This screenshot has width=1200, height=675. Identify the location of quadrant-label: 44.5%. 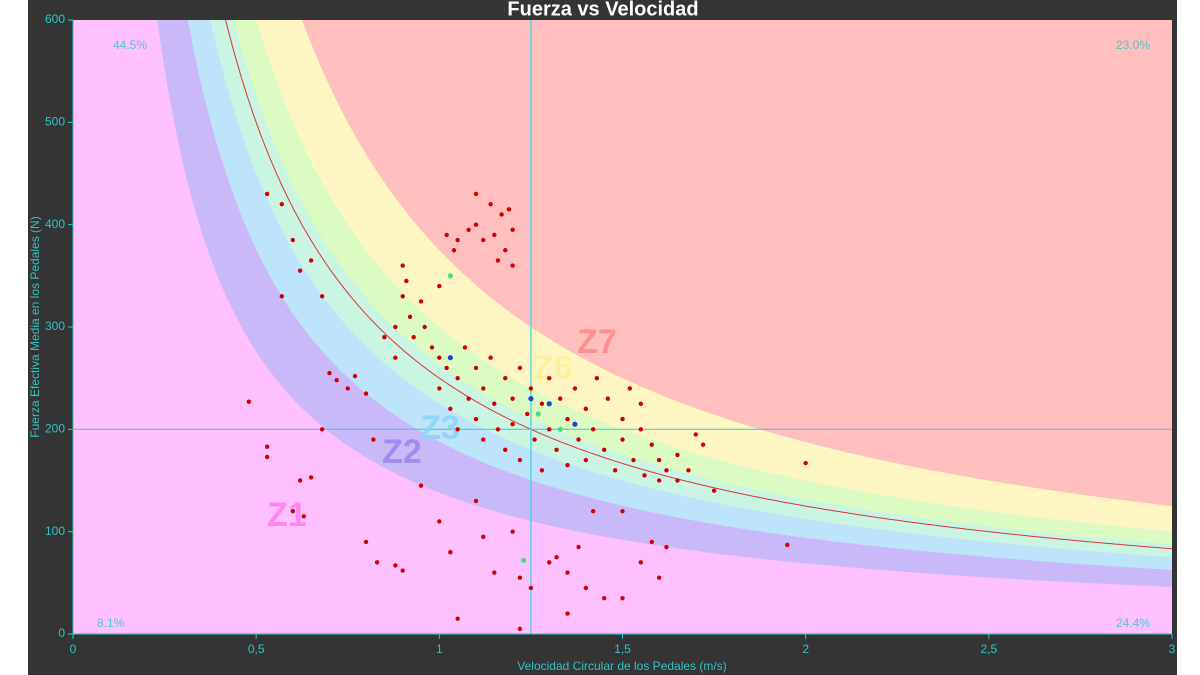
(130, 45).